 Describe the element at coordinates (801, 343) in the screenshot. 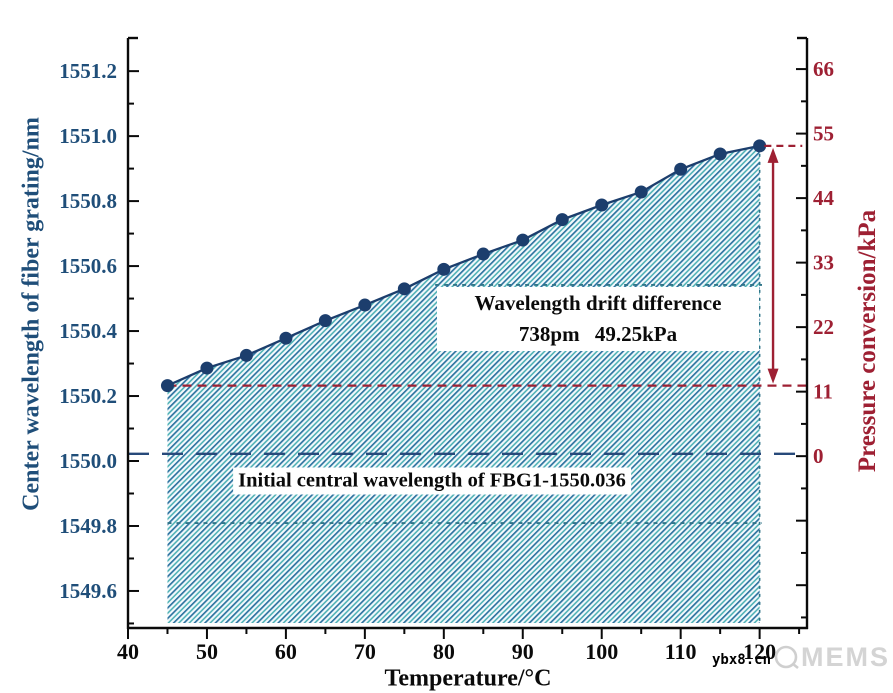

I see `right-axis-ticks` at that location.